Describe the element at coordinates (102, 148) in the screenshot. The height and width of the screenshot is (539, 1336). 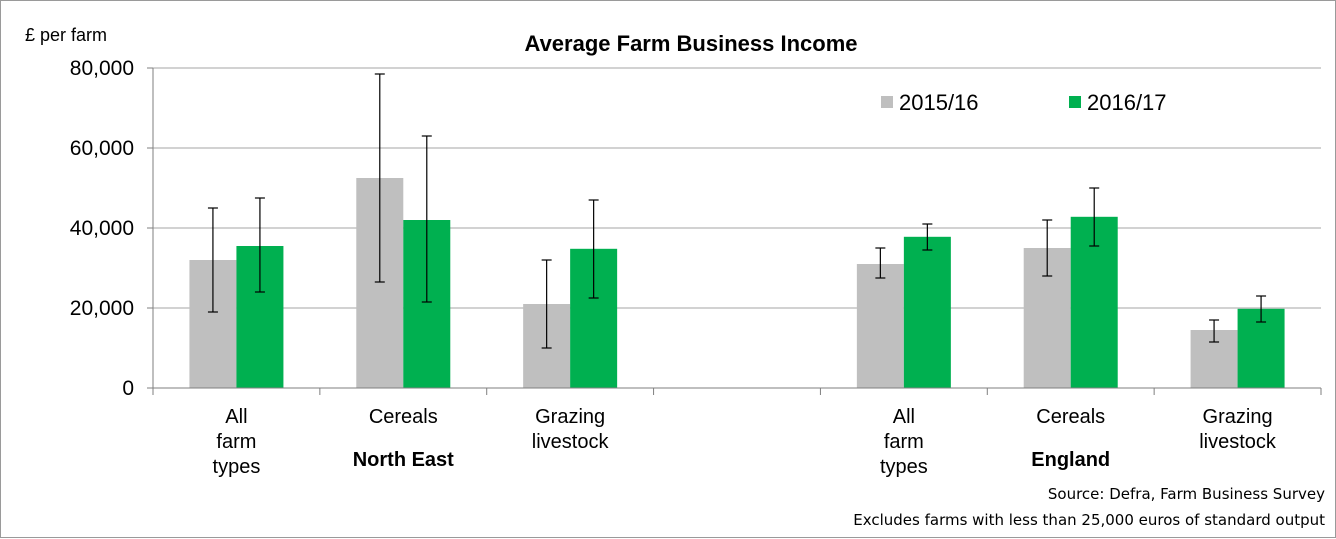
I see `y-tick-label: 60,000` at that location.